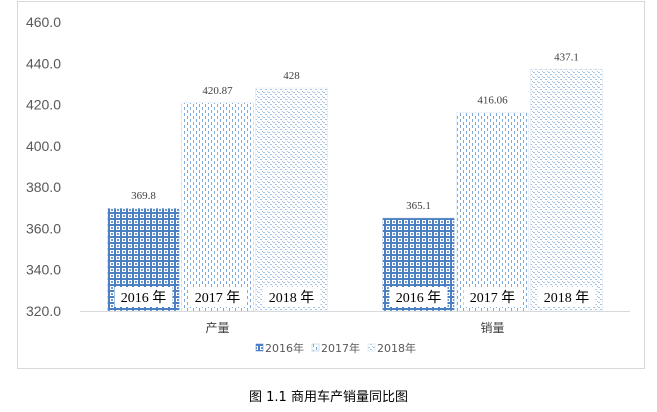 This screenshot has width=657, height=412. I want to click on data-label: 416.06, so click(492, 101).